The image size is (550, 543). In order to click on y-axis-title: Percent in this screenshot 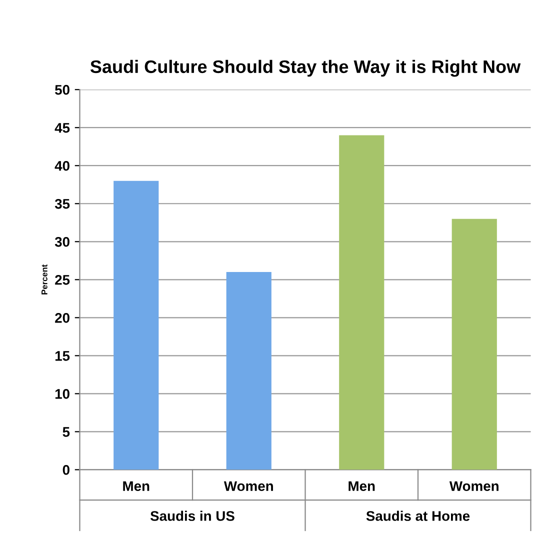, I will do `click(45, 279)`.